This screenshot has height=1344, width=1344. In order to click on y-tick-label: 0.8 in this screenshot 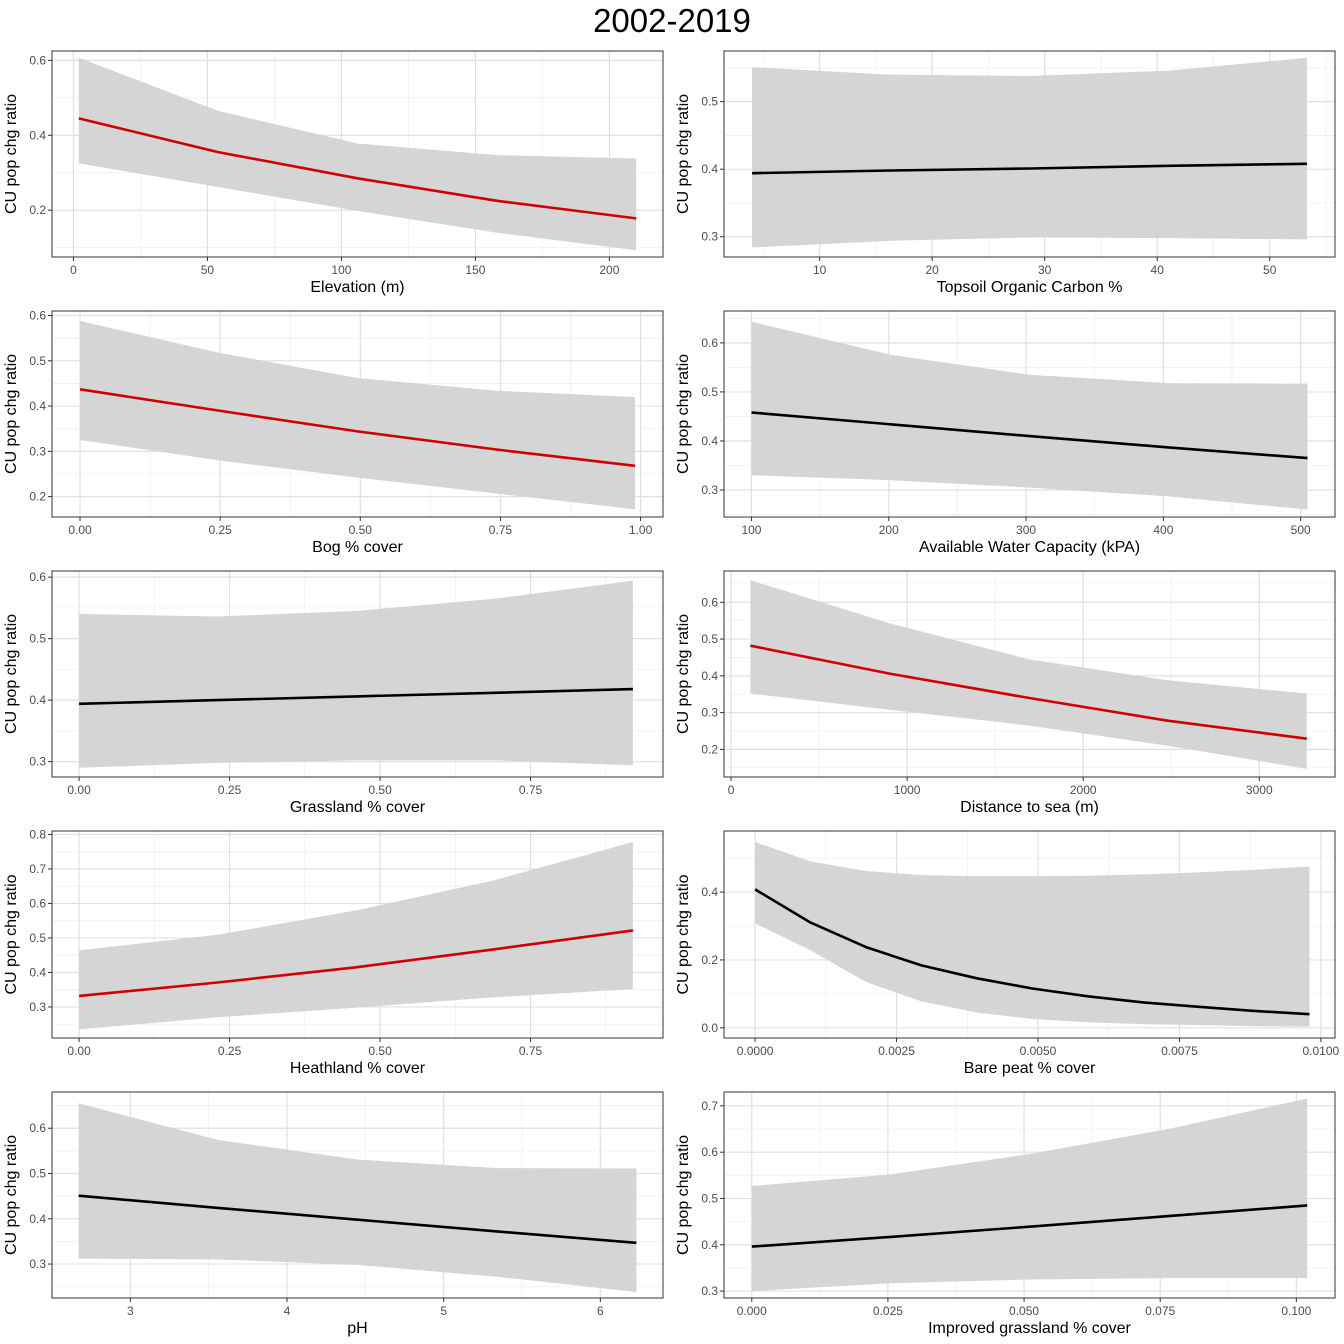, I will do `click(37, 834)`.